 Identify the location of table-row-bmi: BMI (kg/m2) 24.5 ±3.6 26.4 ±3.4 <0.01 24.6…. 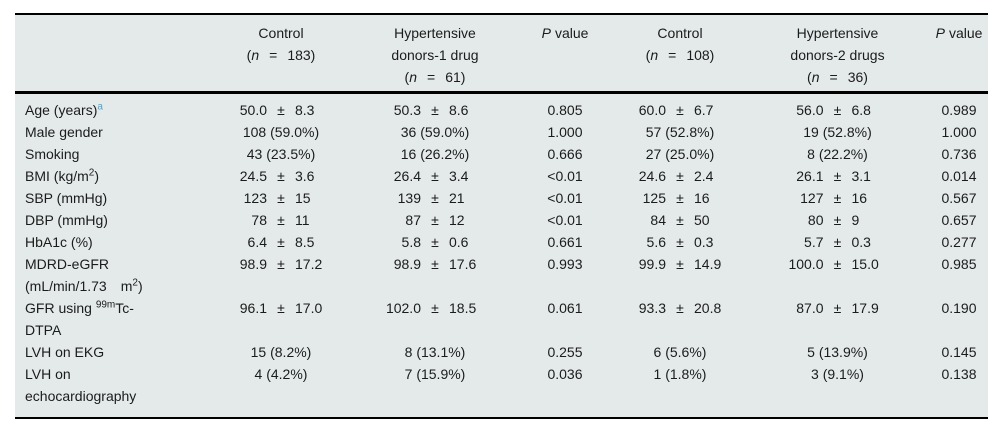
(501, 176).